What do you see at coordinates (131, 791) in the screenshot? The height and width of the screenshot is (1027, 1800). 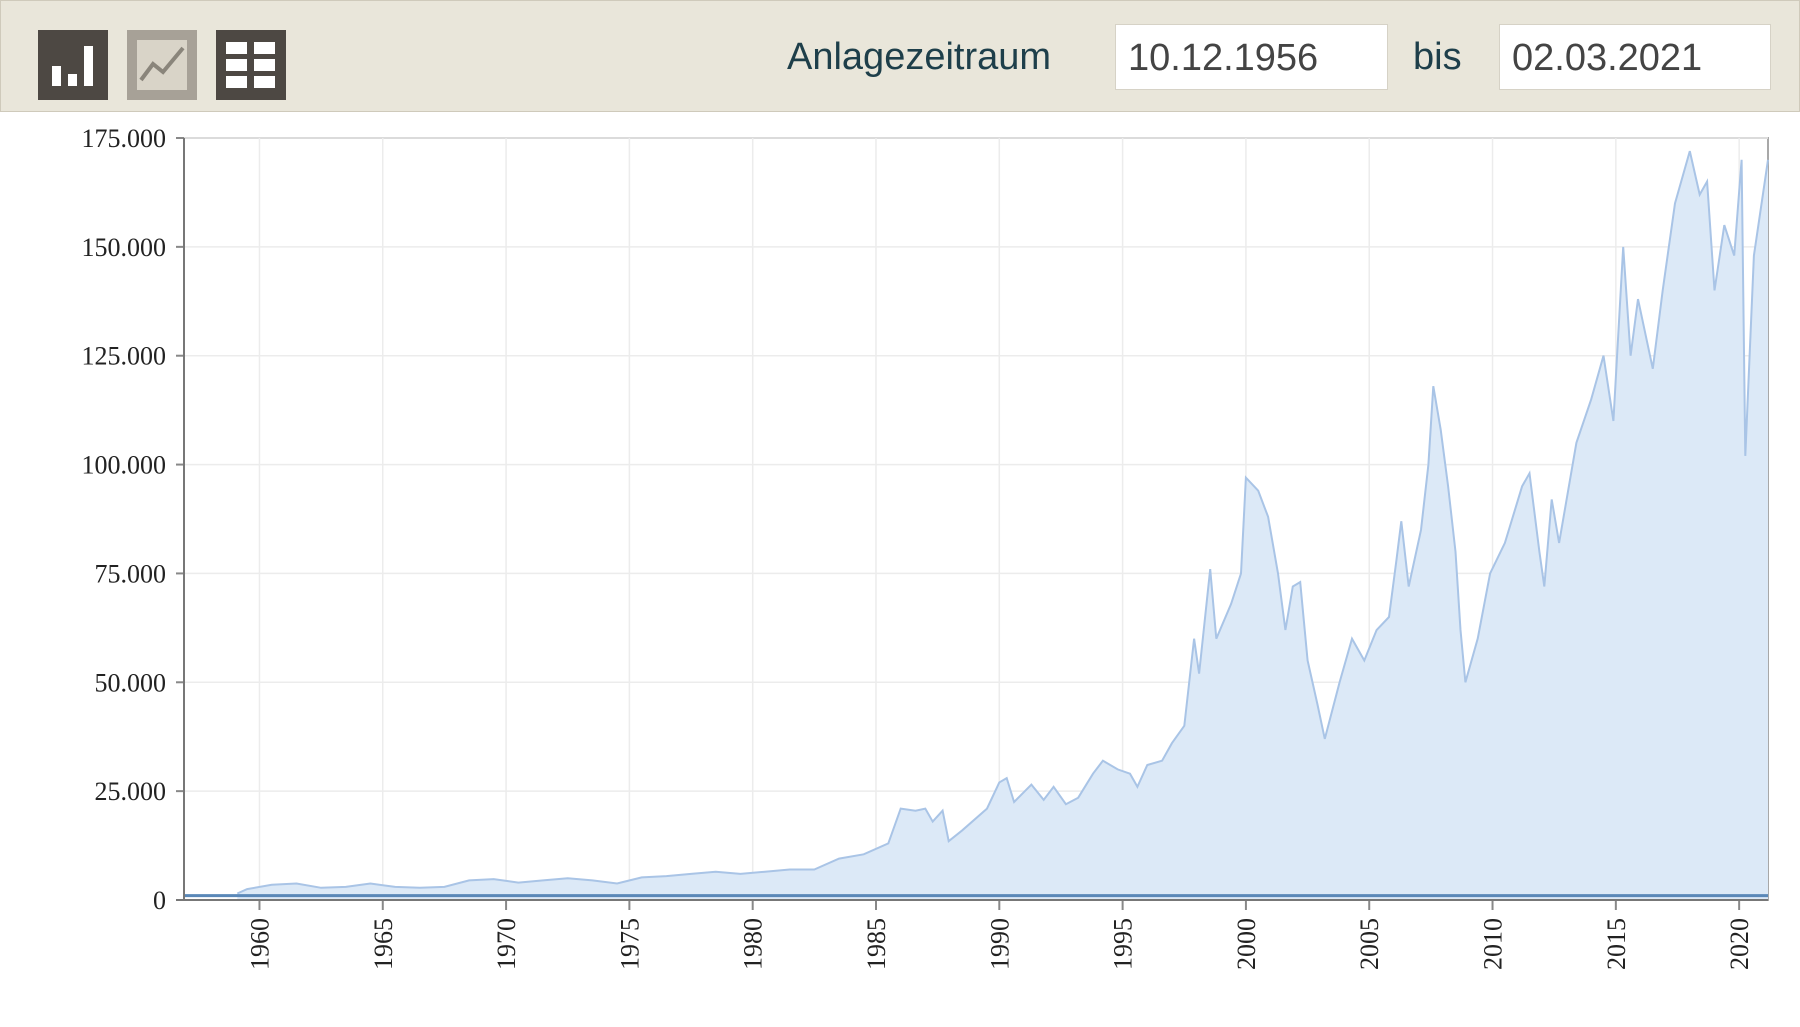 I see `y-tick-label: 25.000` at bounding box center [131, 791].